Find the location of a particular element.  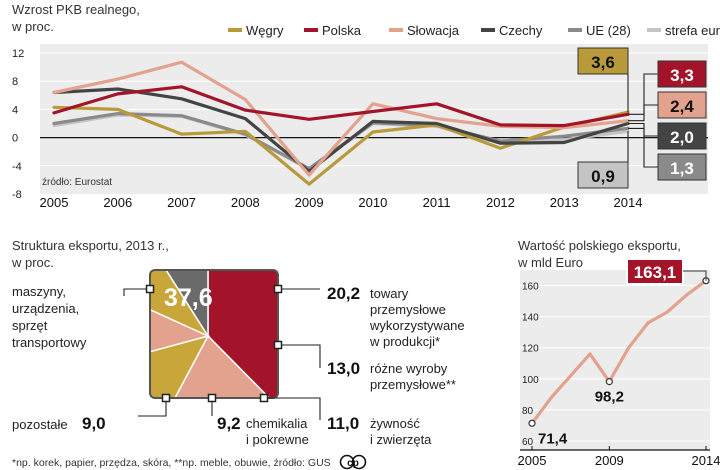

gdp-y-tick: 4 is located at coordinates (15, 110).